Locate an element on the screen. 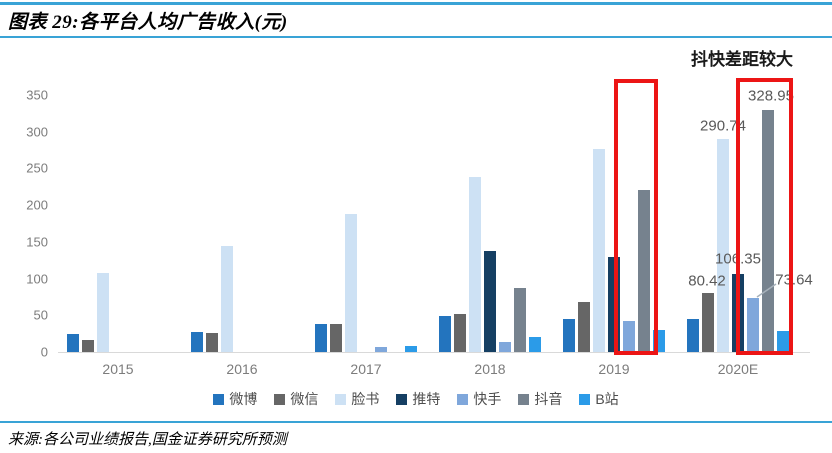 The width and height of the screenshot is (832, 453). bar-微博-2018 is located at coordinates (444, 334).